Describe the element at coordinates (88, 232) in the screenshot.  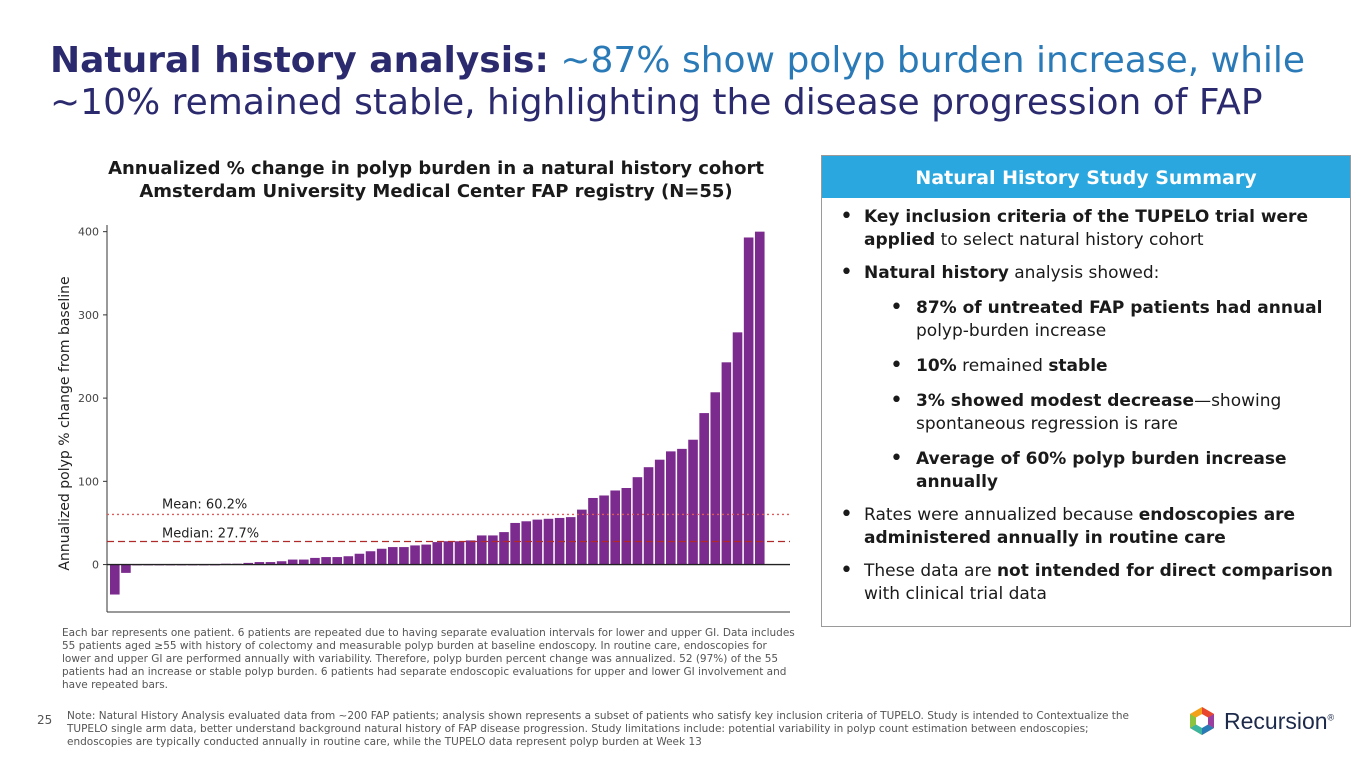
I see `y-tick-label: 400` at that location.